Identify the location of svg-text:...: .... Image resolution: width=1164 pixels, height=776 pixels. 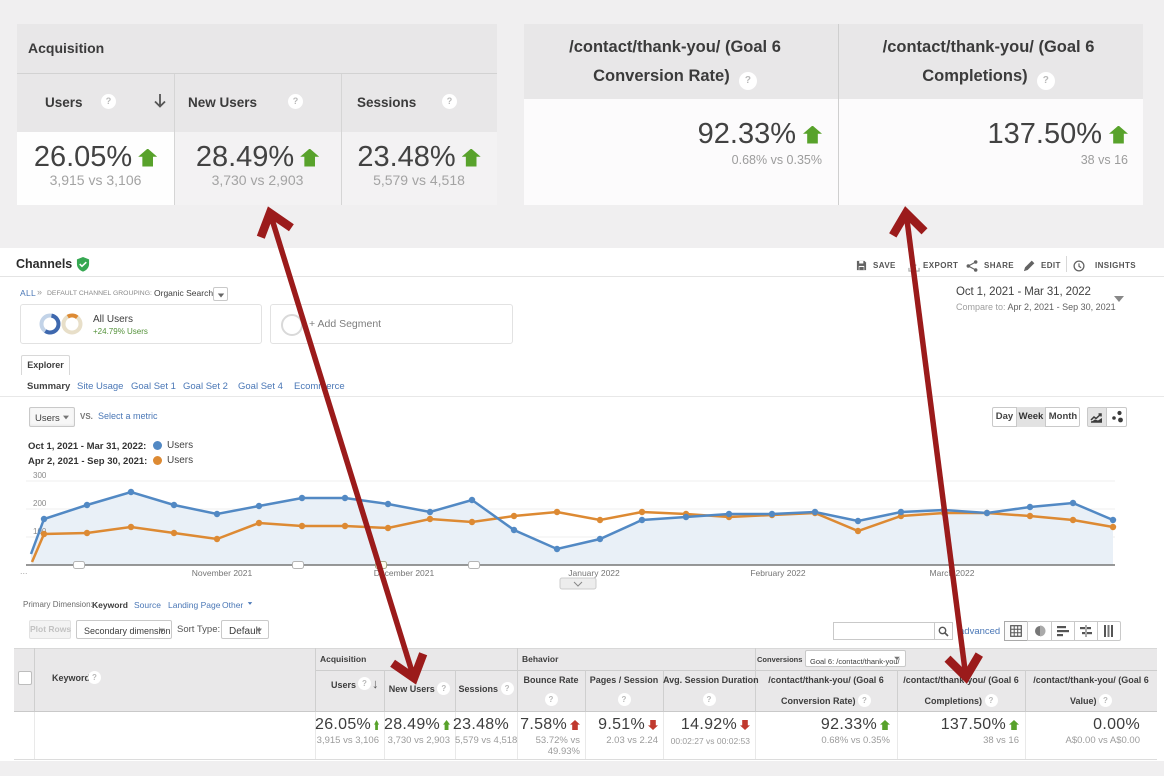
(24, 571).